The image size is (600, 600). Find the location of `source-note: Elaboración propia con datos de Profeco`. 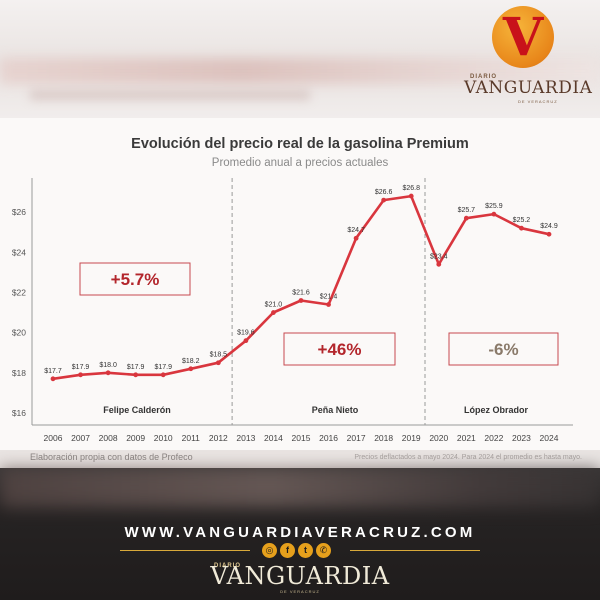

source-note: Elaboración propia con datos de Profeco is located at coordinates (111, 457).